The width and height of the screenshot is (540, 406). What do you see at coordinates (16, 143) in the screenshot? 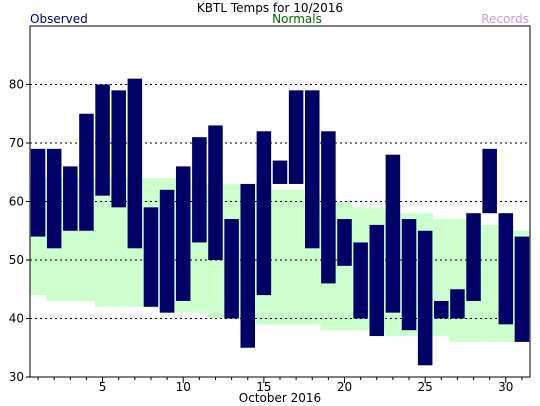
I see `y-tick-label-70: 70` at bounding box center [16, 143].